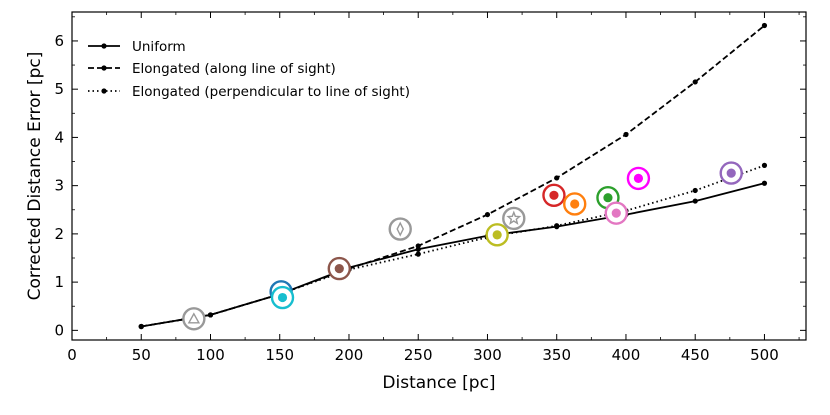 The width and height of the screenshot is (830, 415). What do you see at coordinates (234, 69) in the screenshot?
I see `legend-label-elongated-along: Elongated (along line of sight)` at bounding box center [234, 69].